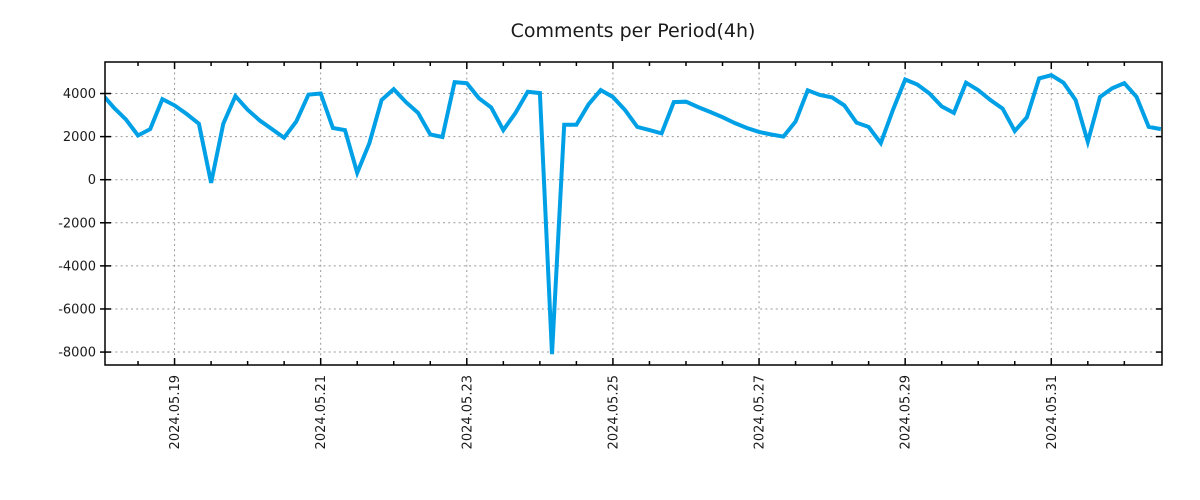 This screenshot has height=500, width=1200. I want to click on y-tick-label: 4000, so click(79, 94).